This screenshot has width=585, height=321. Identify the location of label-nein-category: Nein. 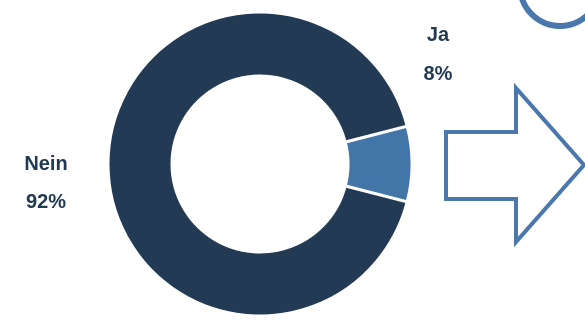
(45, 164).